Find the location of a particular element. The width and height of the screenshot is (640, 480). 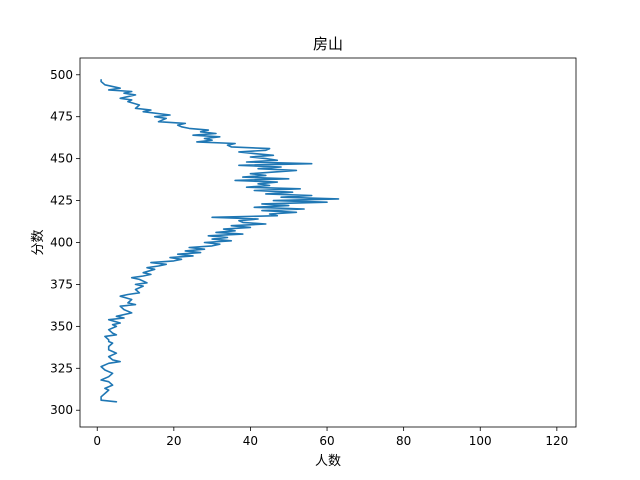

y-tick-label: 425 is located at coordinates (61, 201).